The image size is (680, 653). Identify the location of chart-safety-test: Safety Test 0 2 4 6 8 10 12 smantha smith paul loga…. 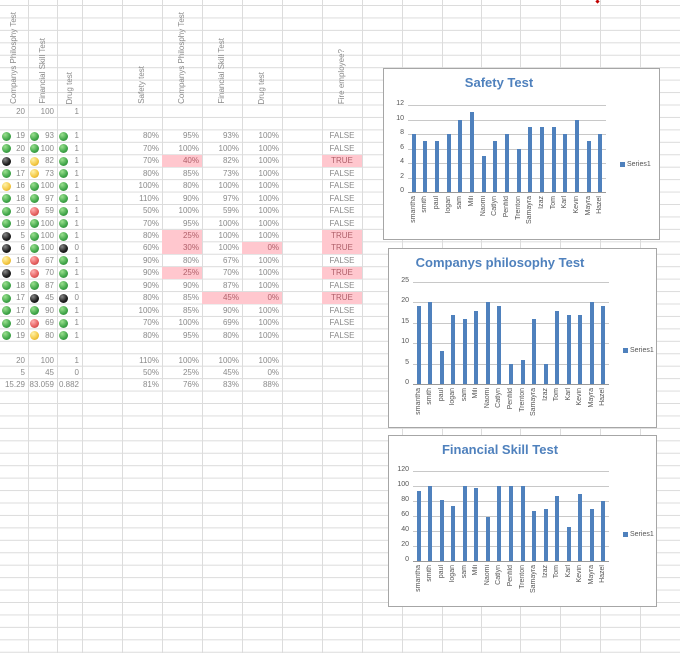
(521, 154).